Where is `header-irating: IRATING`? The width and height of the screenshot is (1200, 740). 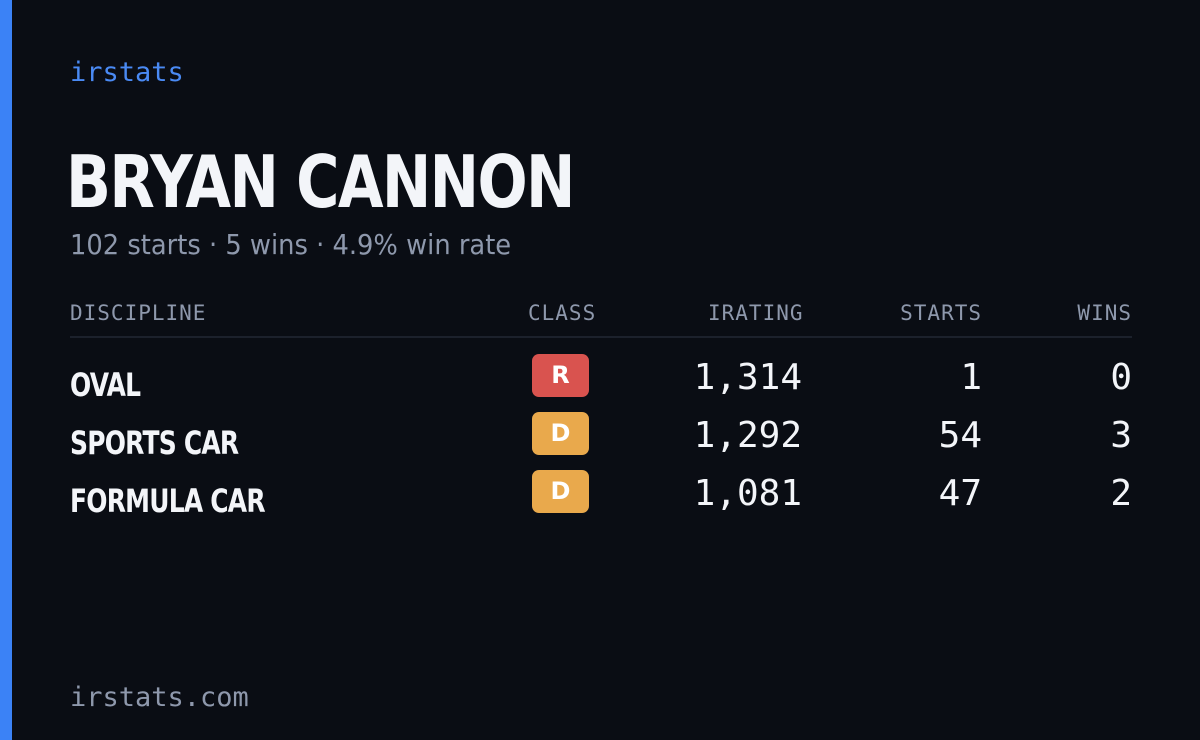
header-irating: IRATING is located at coordinates (756, 313).